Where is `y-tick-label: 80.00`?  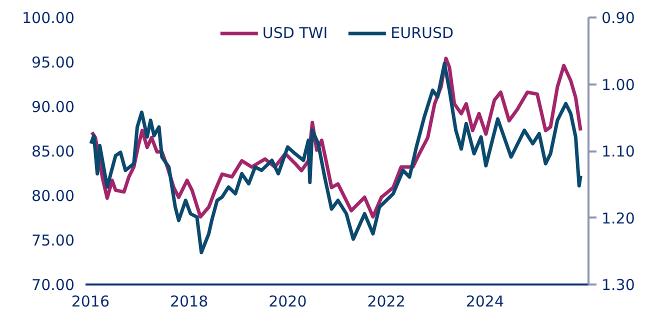 y-tick-label: 80.00 is located at coordinates (53, 196).